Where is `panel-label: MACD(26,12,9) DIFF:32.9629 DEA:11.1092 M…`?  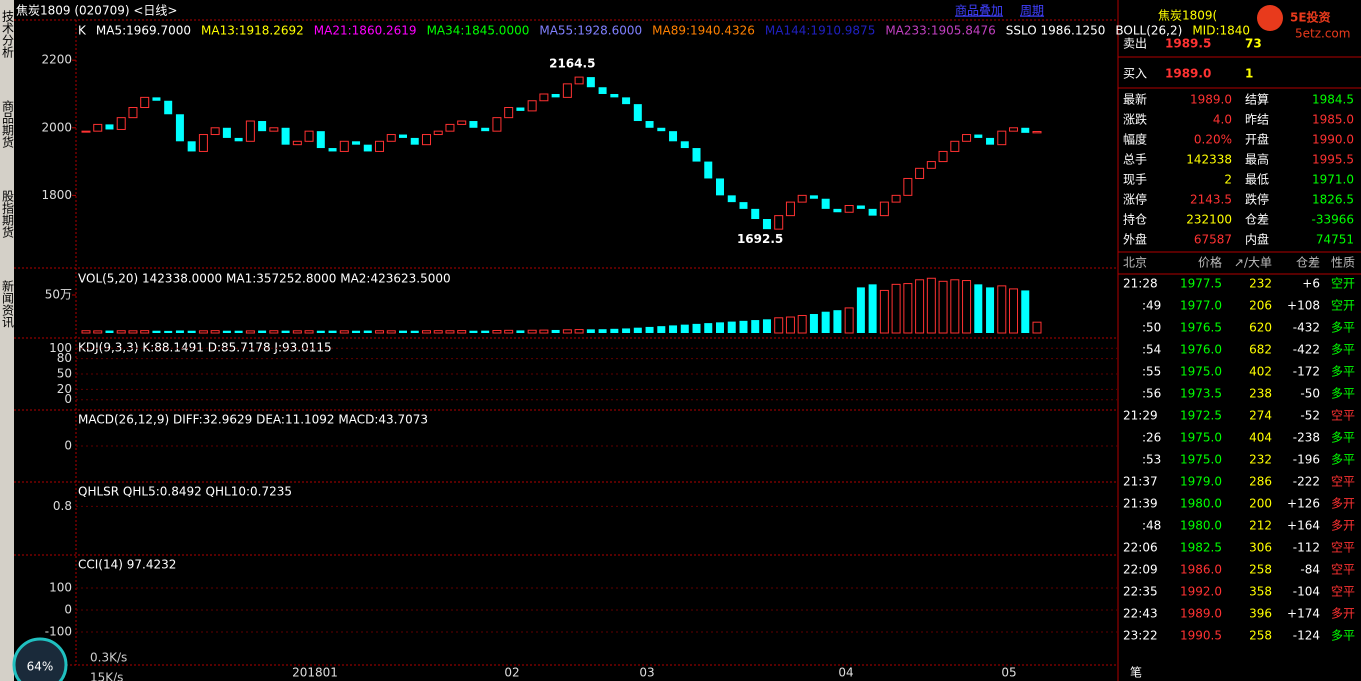 panel-label: MACD(26,12,9) DIFF:32.9629 DEA:11.1092 M… is located at coordinates (253, 420).